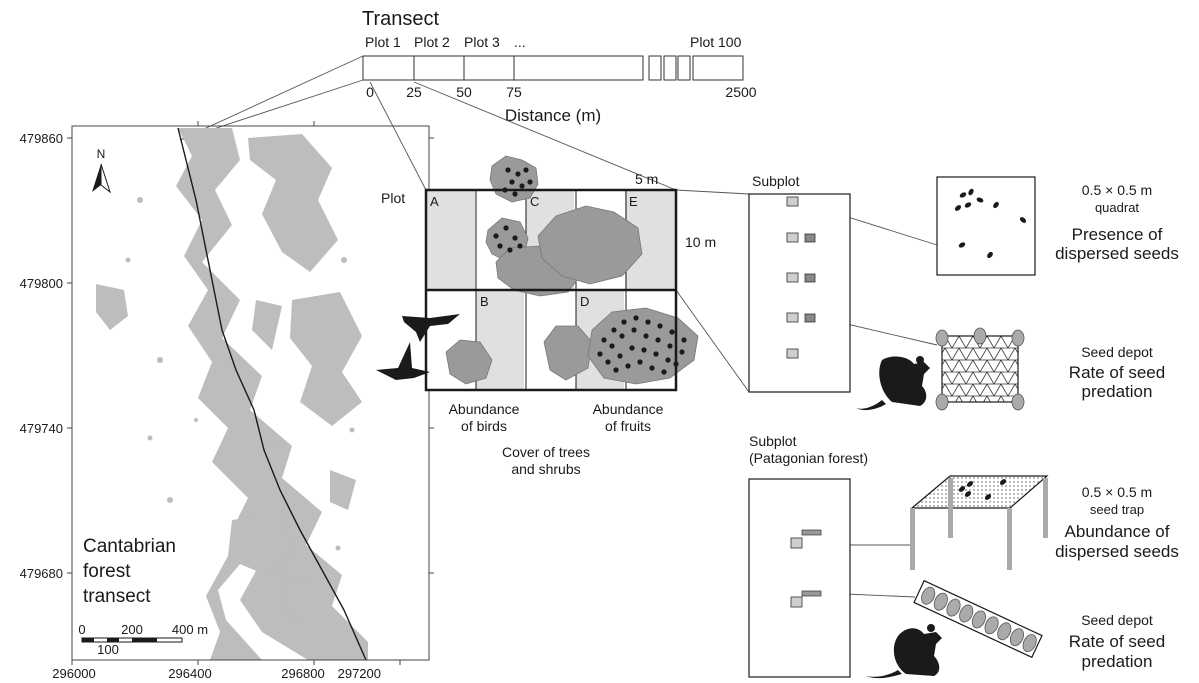 The width and height of the screenshot is (1199, 683). Describe the element at coordinates (359, 673) in the screenshot. I see `map-x-tick-297200: 297200` at that location.